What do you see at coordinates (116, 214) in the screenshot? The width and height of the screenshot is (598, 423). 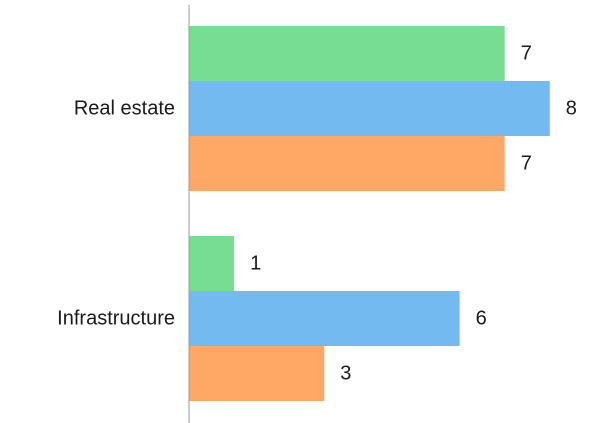 I see `category-labels-layer: Real estate Infrastructure` at bounding box center [116, 214].